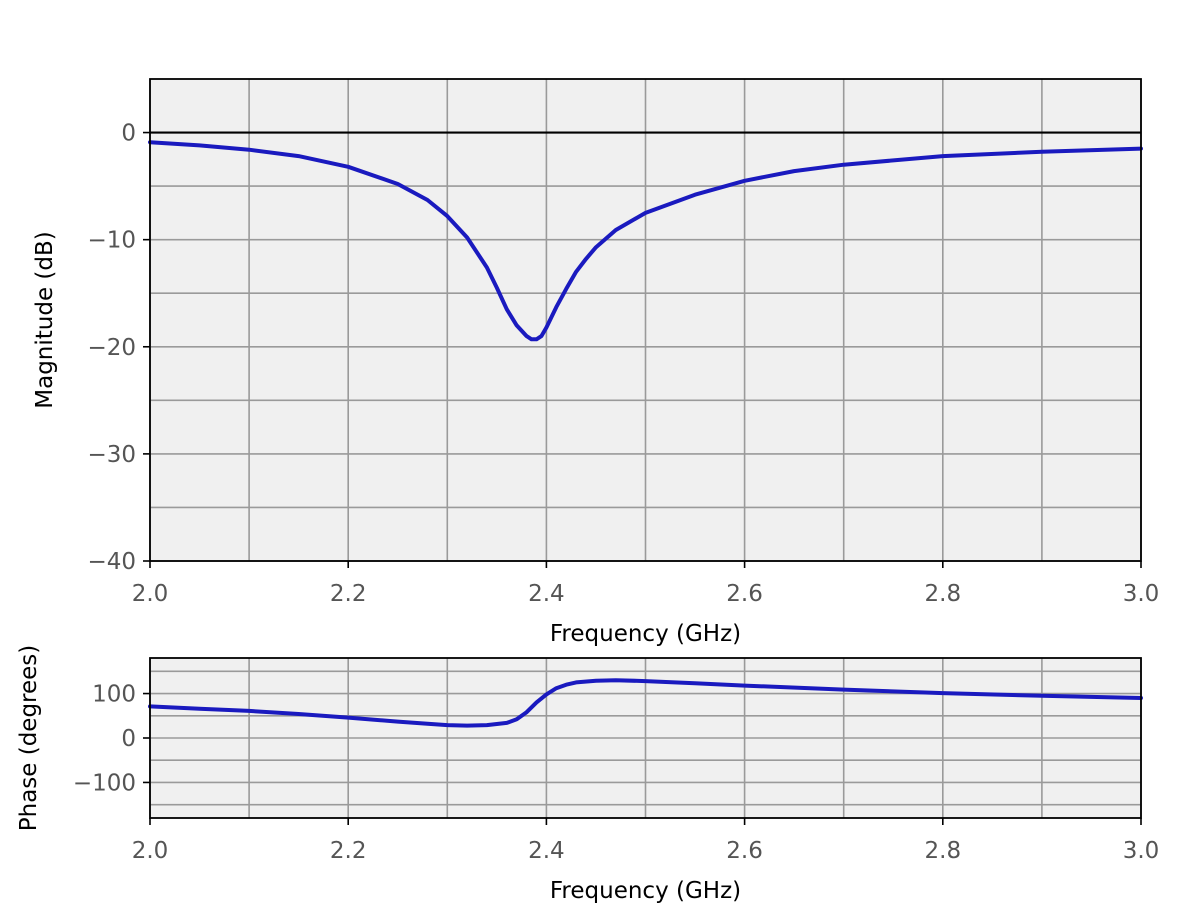  Describe the element at coordinates (546, 851) in the screenshot. I see `phase-x-tick-label: 2.4` at that location.